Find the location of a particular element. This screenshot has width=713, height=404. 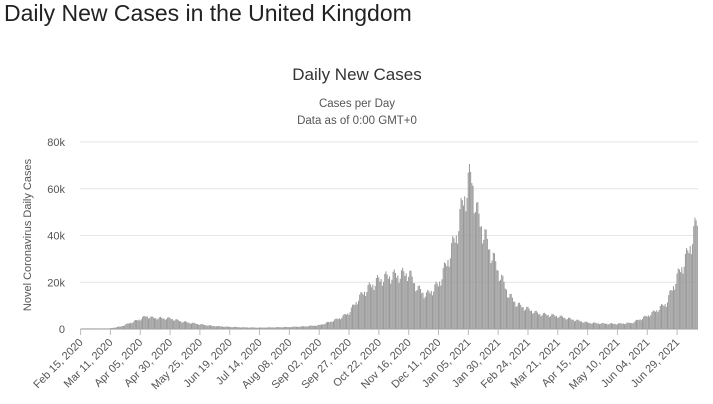

chart-subtitle-2: Data as of 0:00 GMT+0 is located at coordinates (357, 121).